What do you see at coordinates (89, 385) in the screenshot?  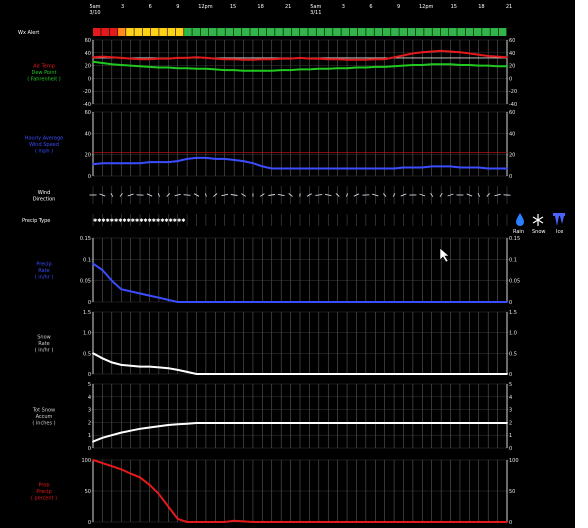 I see `y-tick-label: 5` at bounding box center [89, 385].